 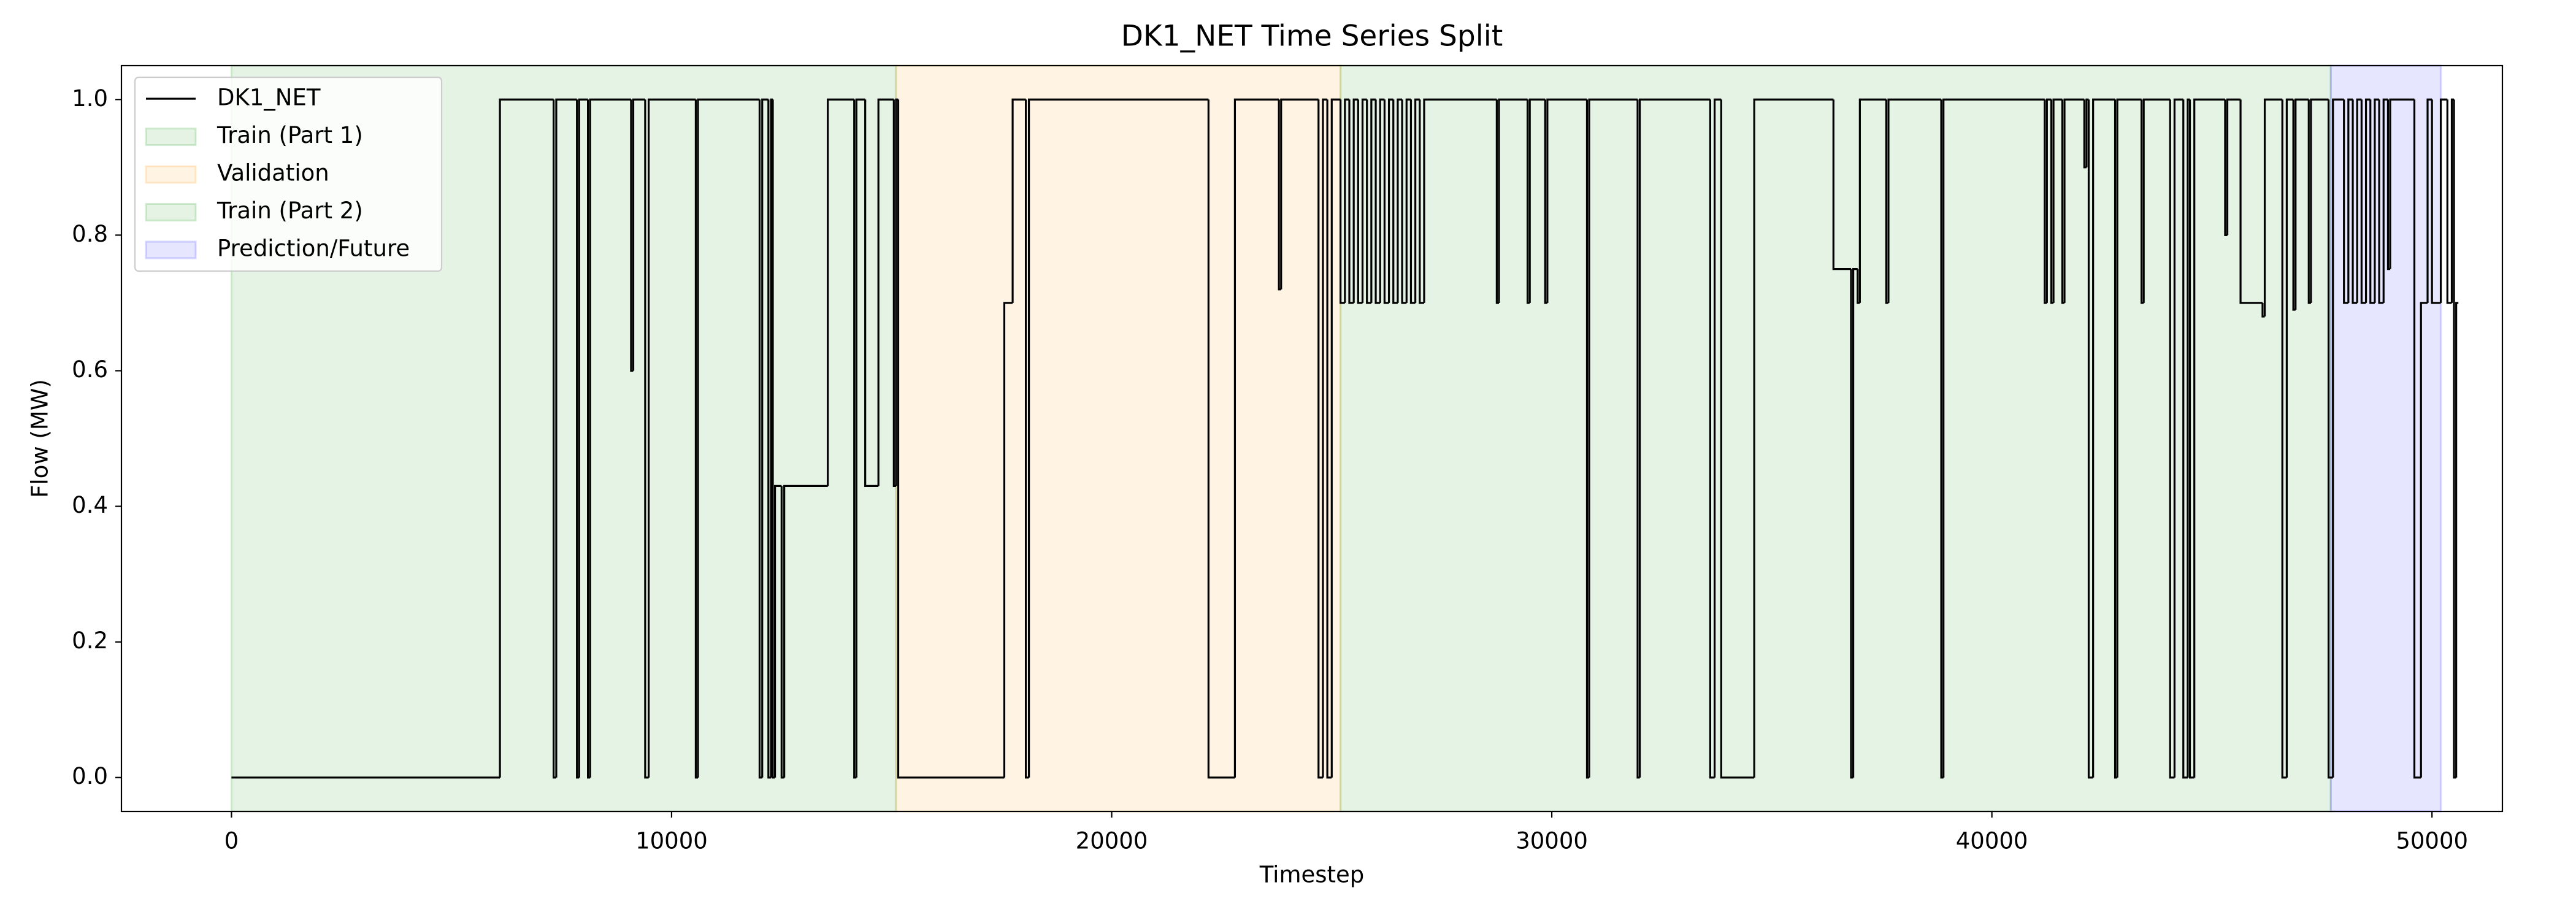 I want to click on legend-label: Prediction/Future, so click(x=313, y=249).